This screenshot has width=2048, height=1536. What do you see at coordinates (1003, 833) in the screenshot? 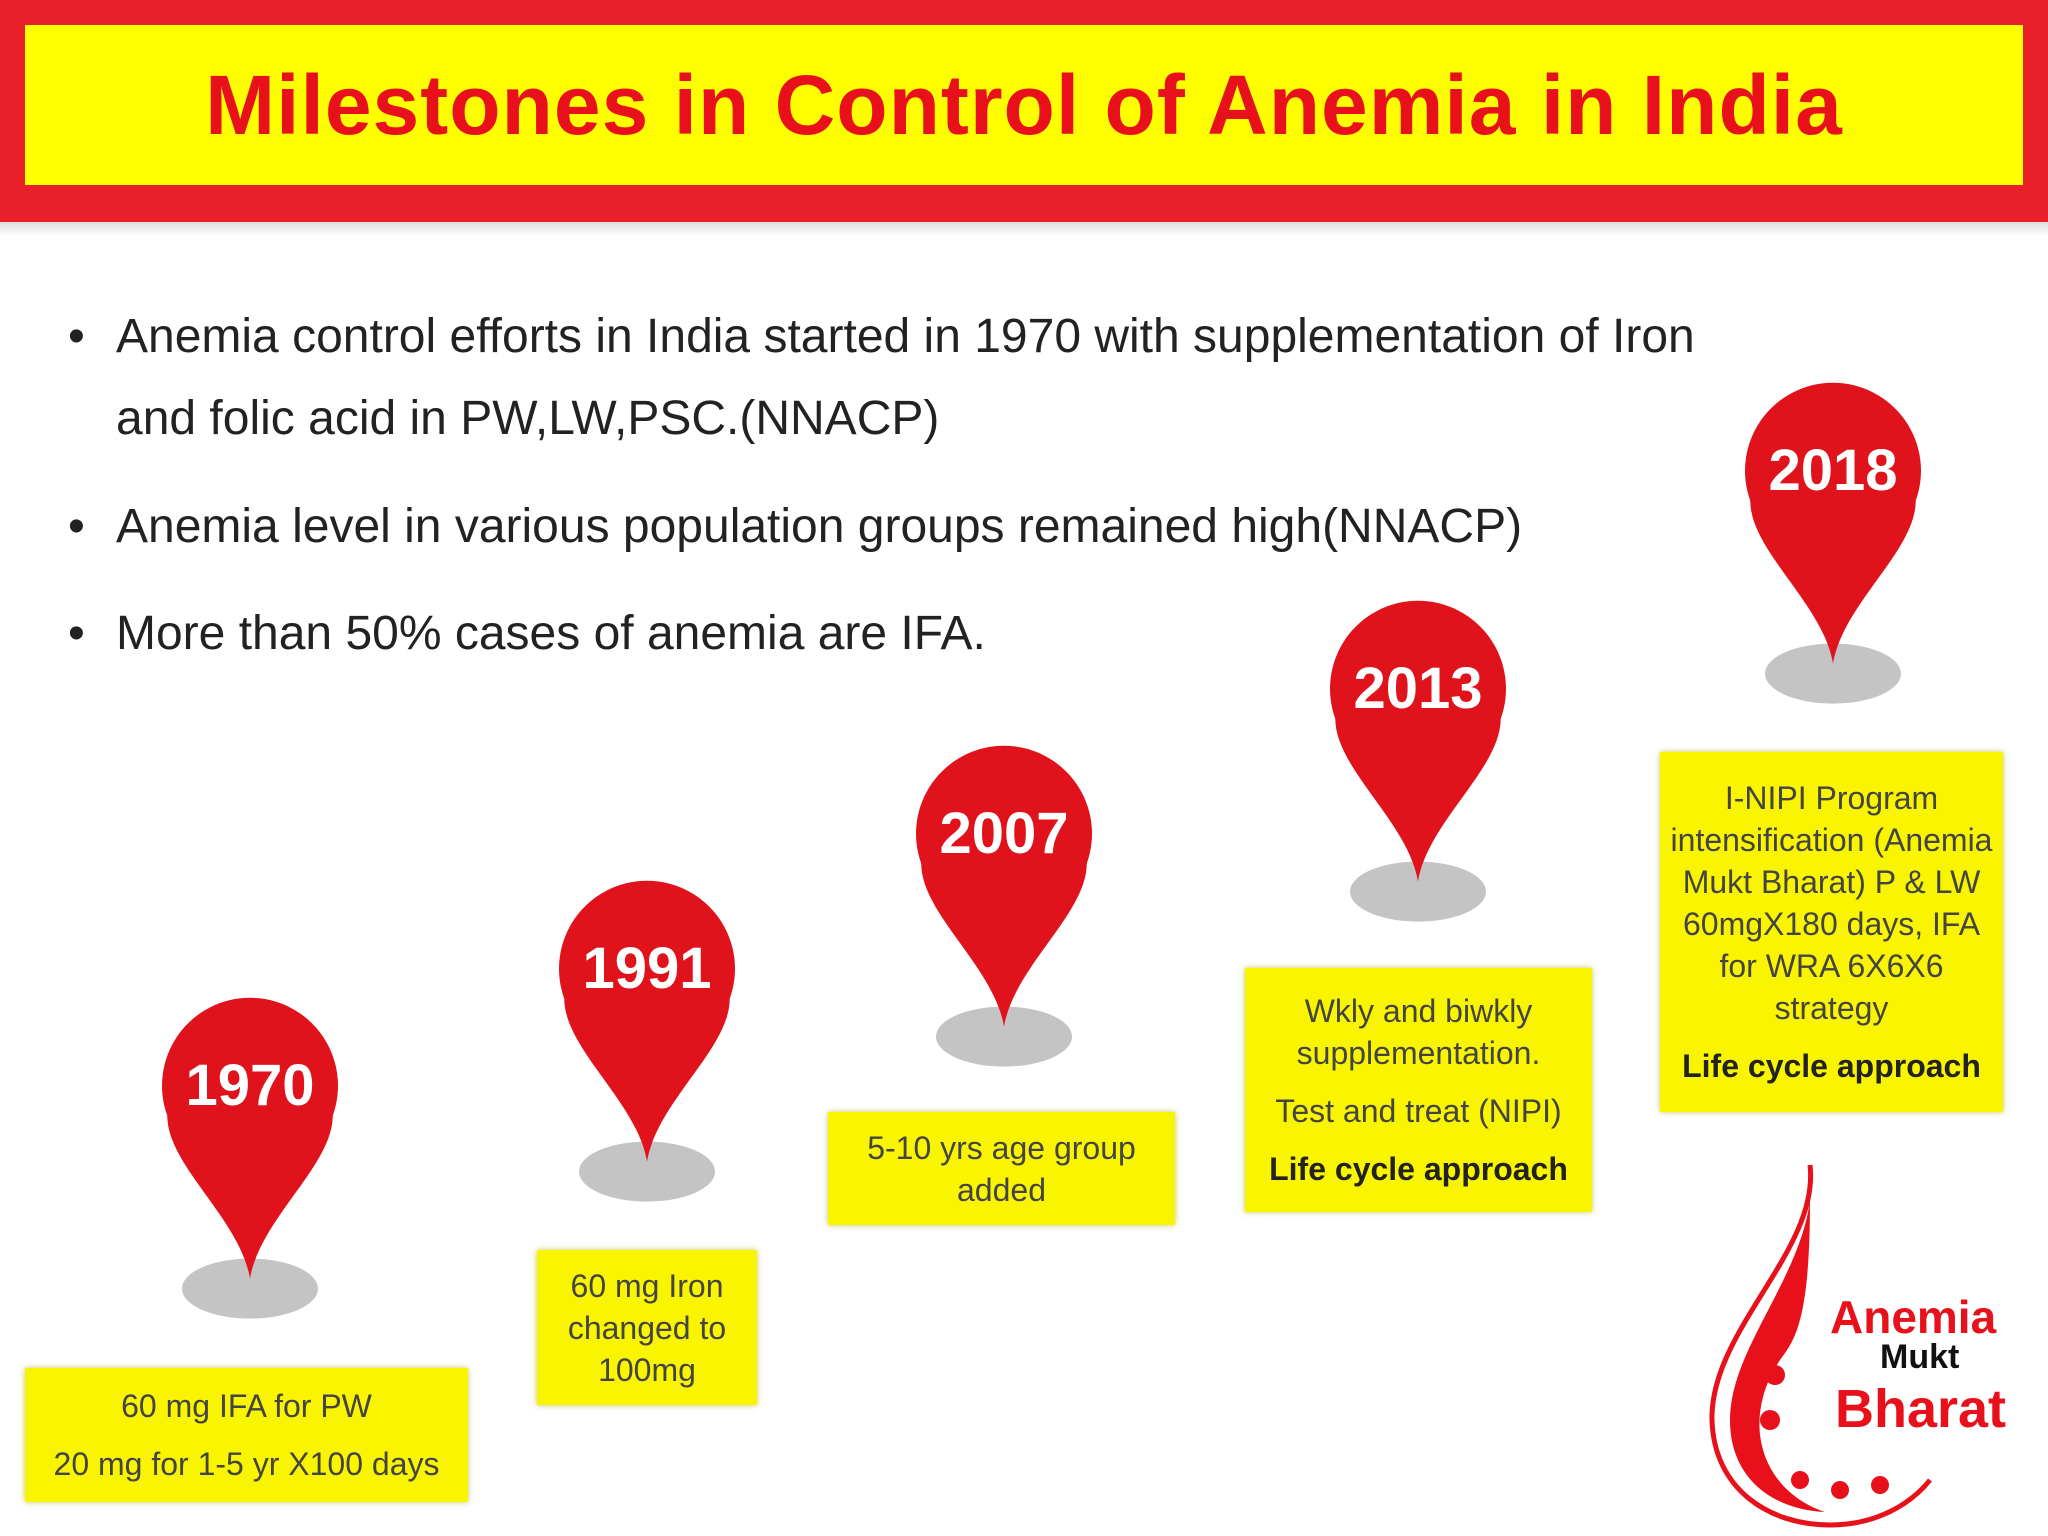
I see `pin-year: 2007` at bounding box center [1003, 833].